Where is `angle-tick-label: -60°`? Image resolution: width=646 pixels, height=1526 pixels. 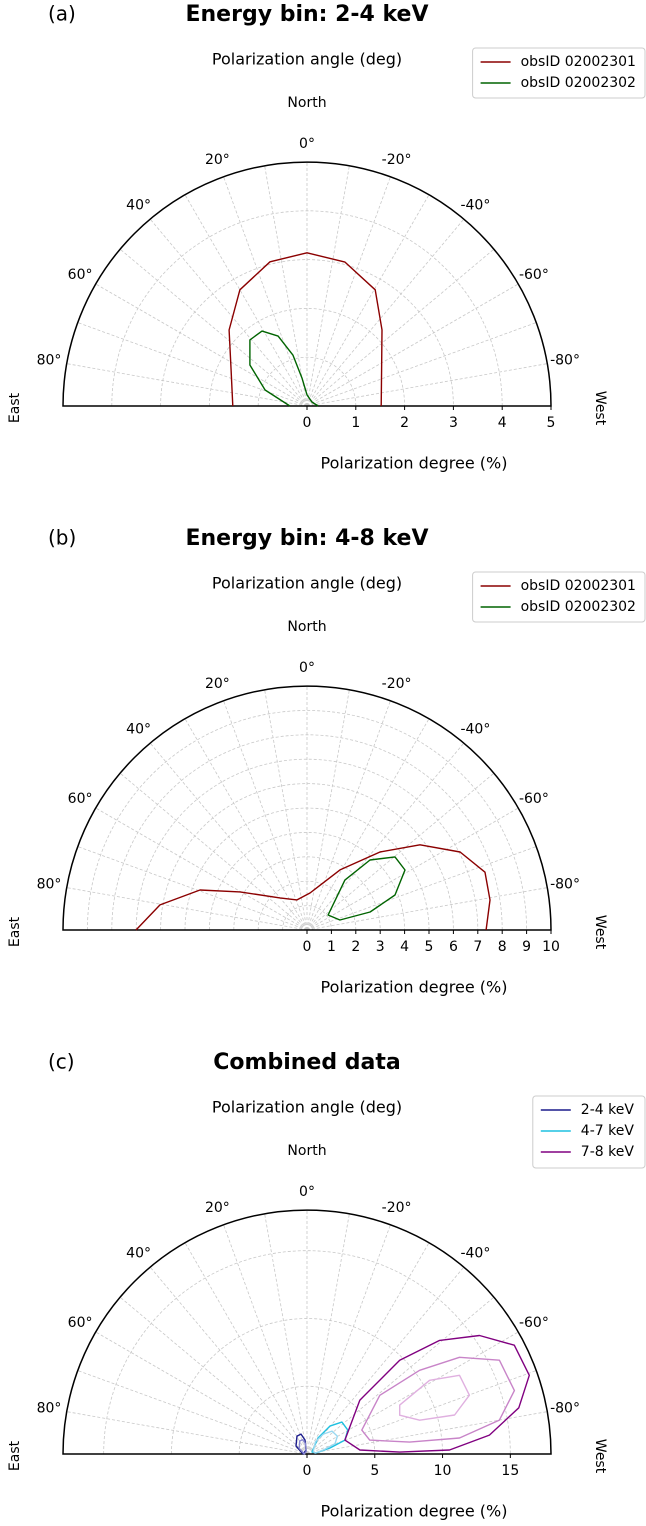 angle-tick-label: -60° is located at coordinates (534, 799).